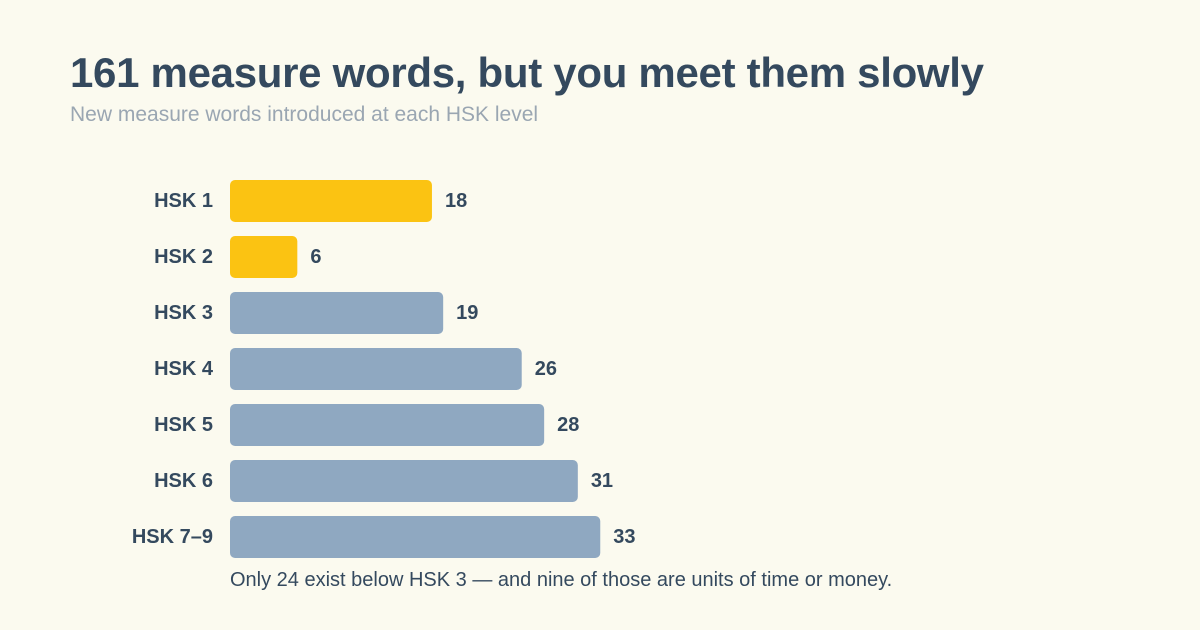 The image size is (1200, 630). I want to click on category-label: HSK 5, so click(183, 425).